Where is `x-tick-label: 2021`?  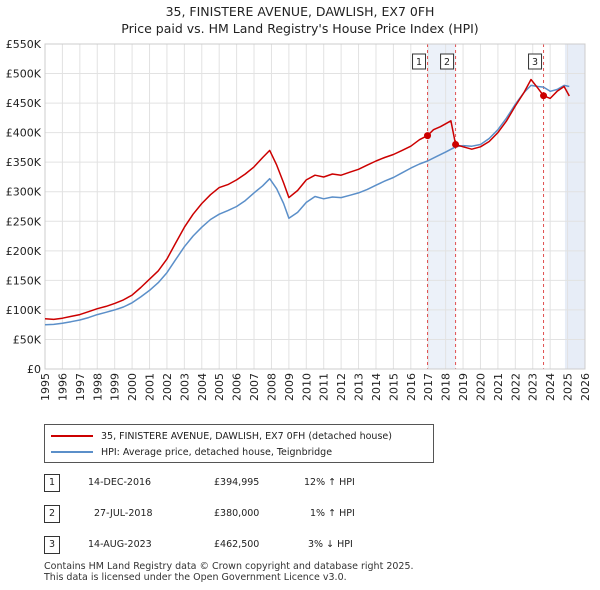 x-tick-label: 2021 is located at coordinates (498, 387).